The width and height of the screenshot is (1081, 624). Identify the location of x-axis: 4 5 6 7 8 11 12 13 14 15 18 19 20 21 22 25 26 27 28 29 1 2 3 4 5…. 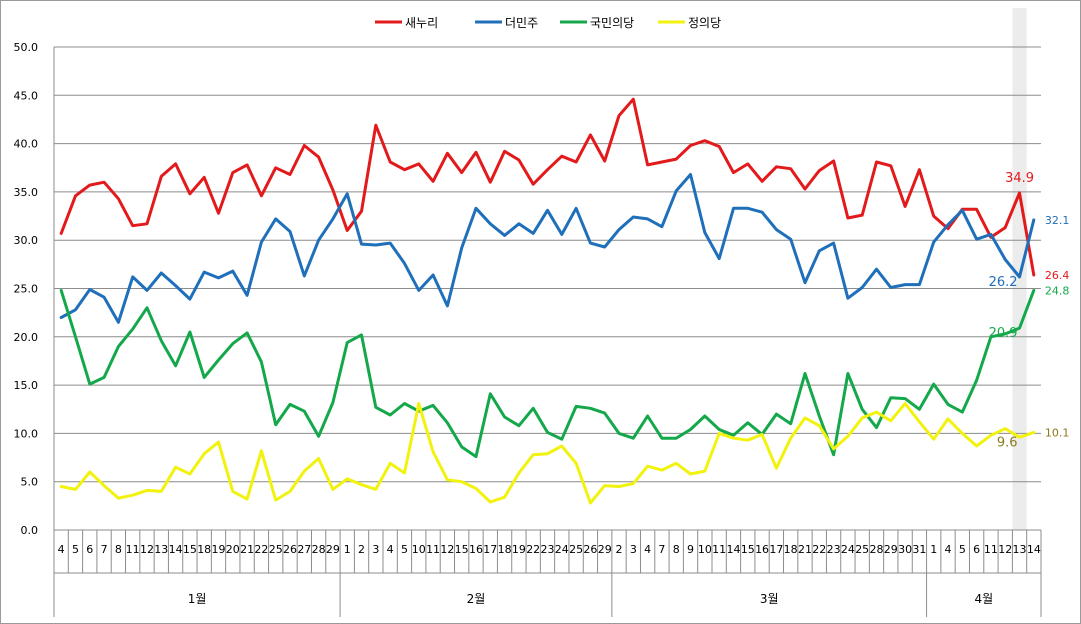
(547, 573).